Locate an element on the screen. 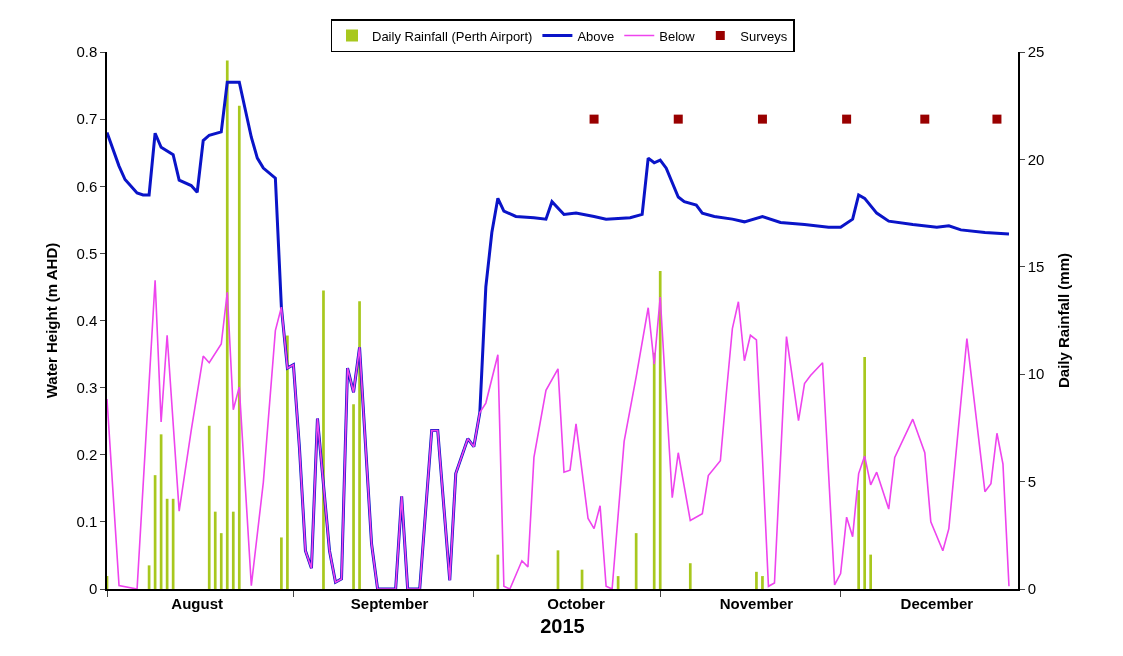 This screenshot has height=656, width=1123. x-tick-label: October is located at coordinates (576, 603).